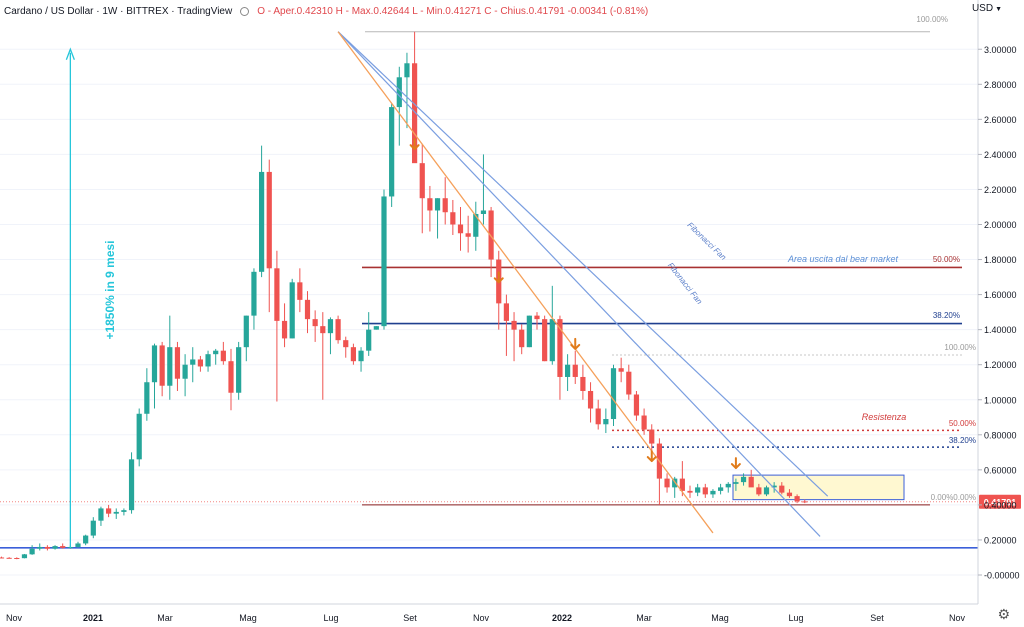  What do you see at coordinates (953, 497) in the screenshot?
I see `fib-0-label: 0.00%0.00%` at bounding box center [953, 497].